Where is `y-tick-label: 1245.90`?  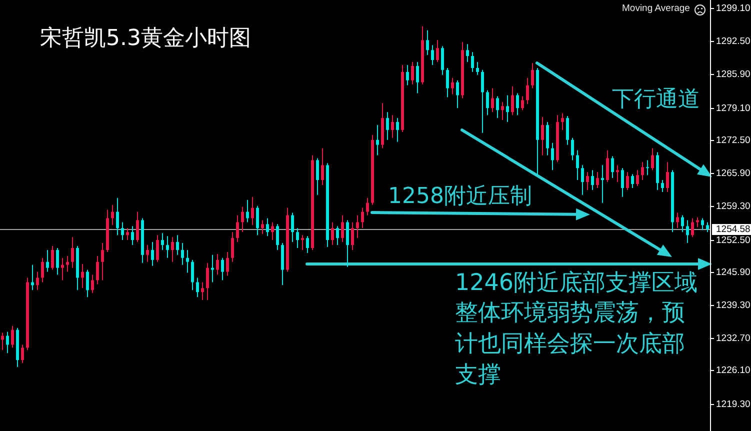
y-tick-label: 1245.90 is located at coordinates (733, 272).